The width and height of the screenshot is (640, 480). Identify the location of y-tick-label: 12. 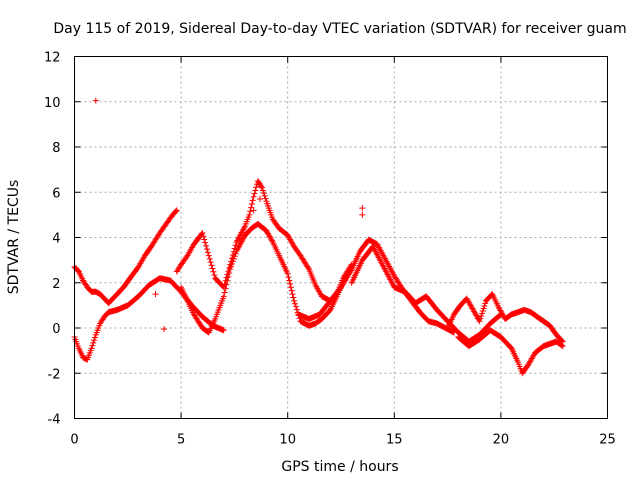
(52, 58).